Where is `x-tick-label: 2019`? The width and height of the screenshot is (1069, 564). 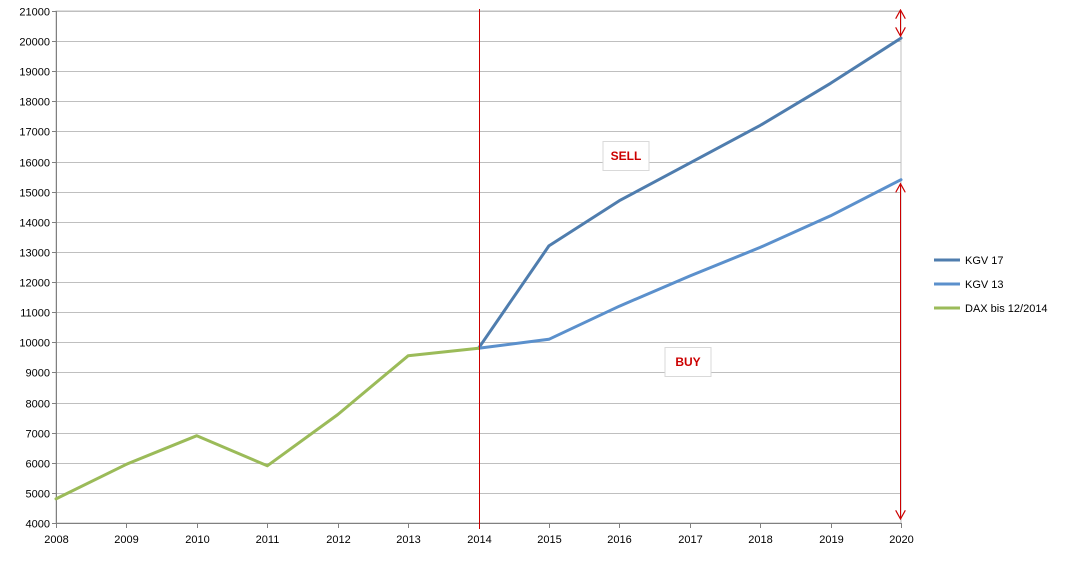 x-tick-label: 2019 is located at coordinates (831, 540).